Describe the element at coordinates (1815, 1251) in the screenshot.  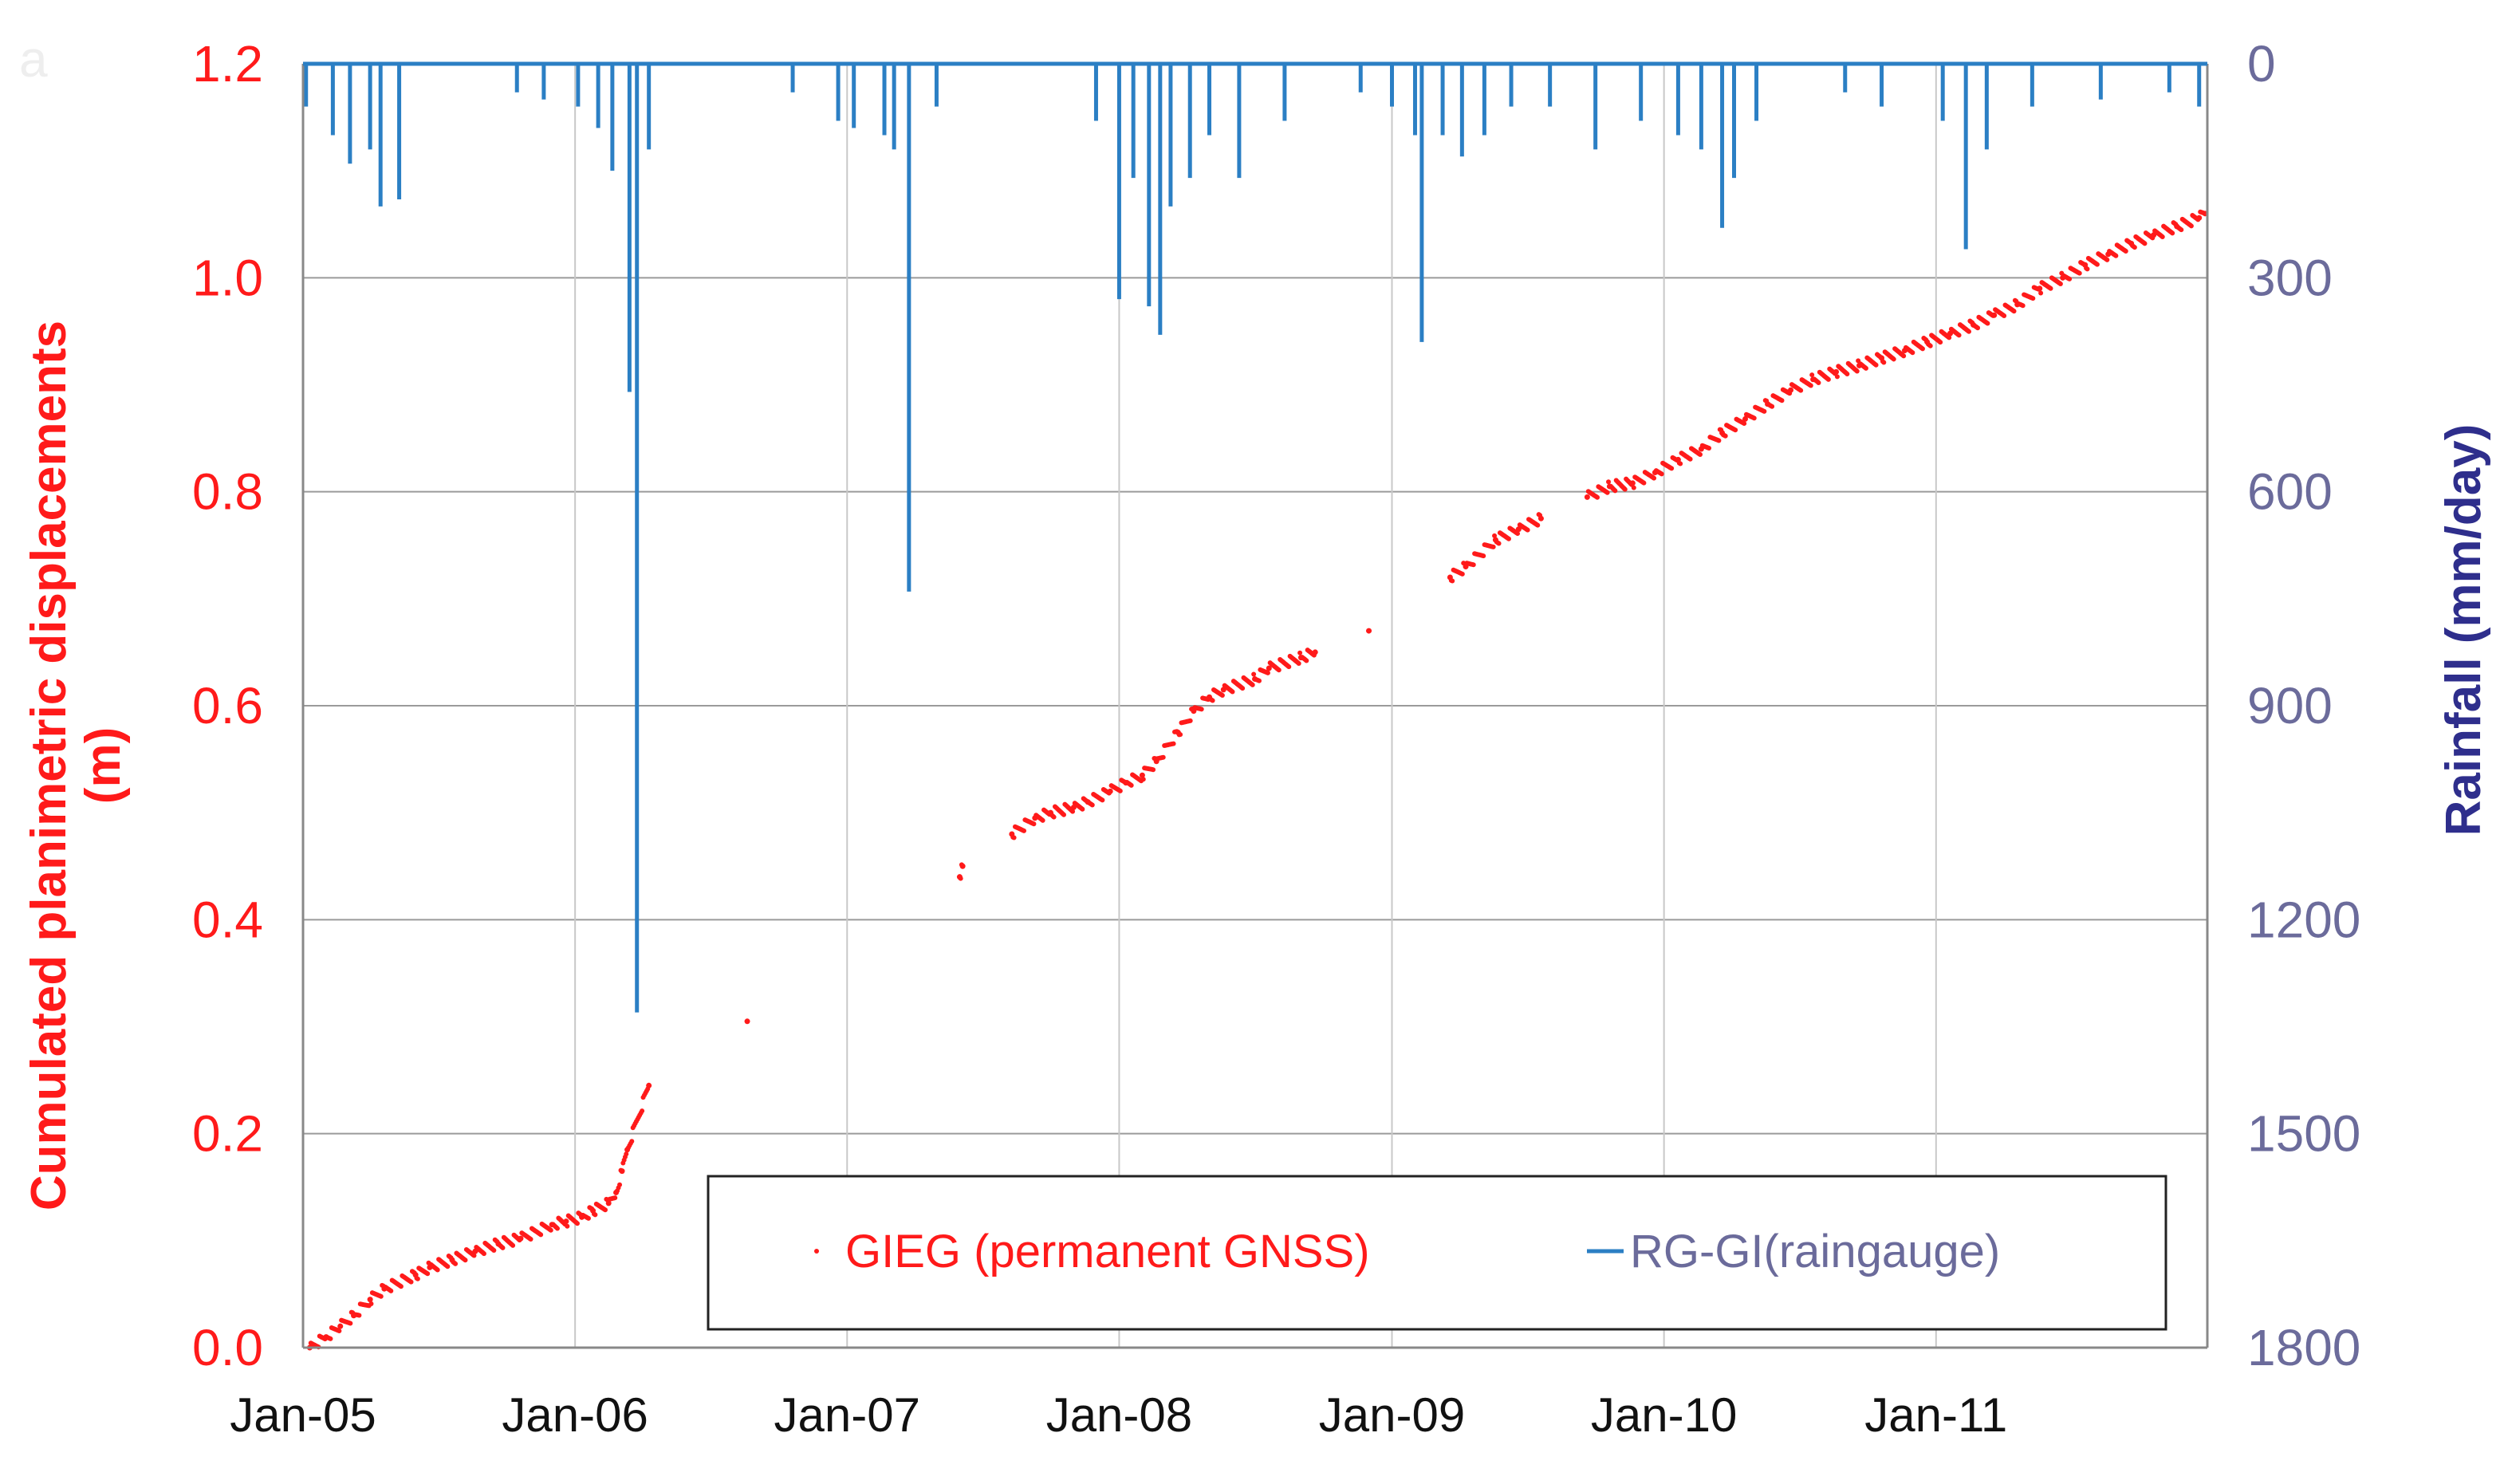
I see `legend-label-rain: RG-GI(raingauge)` at that location.